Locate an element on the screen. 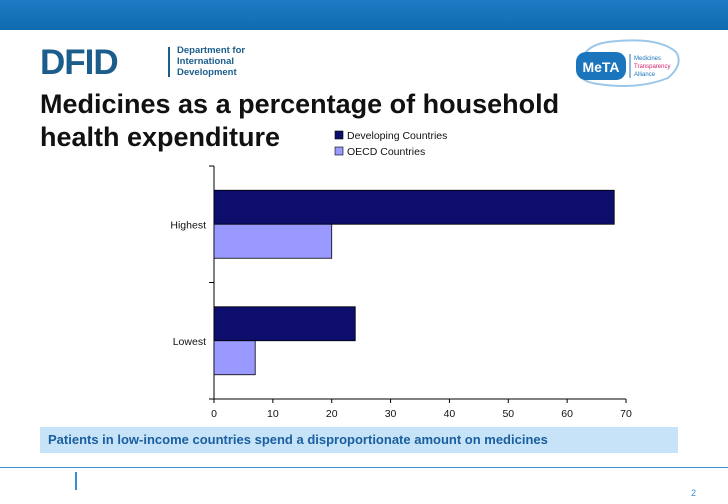 The width and height of the screenshot is (728, 504). svg-text: Medicines is located at coordinates (647, 59).